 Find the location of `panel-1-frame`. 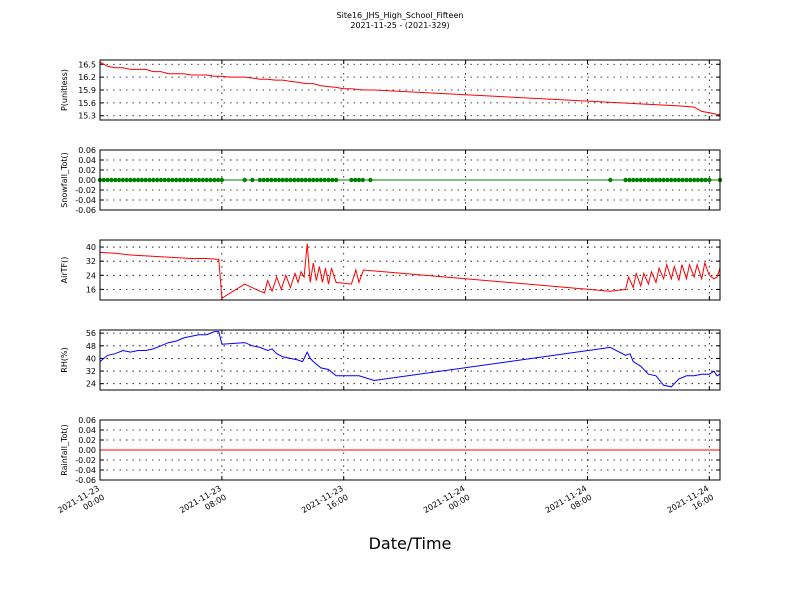

panel-1-frame is located at coordinates (410, 90).